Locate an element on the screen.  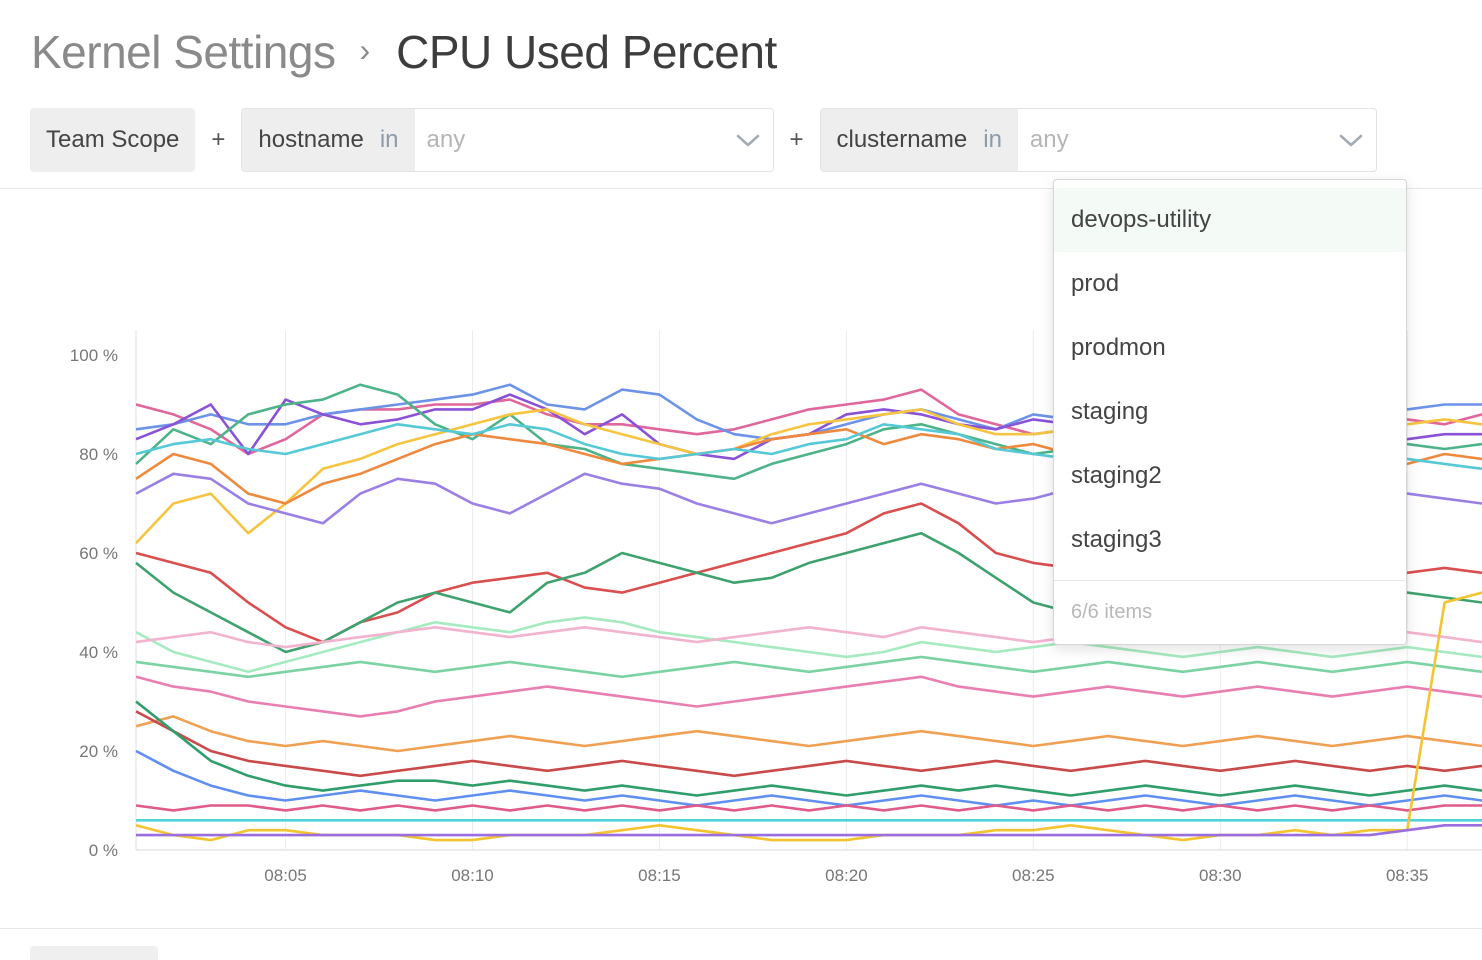
x-tick-label: 08:05 is located at coordinates (285, 875).